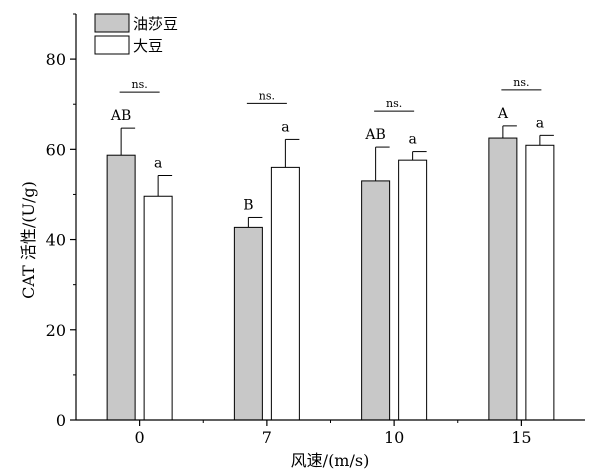 The height and width of the screenshot is (476, 600). Describe the element at coordinates (140, 437) in the screenshot. I see `x-tick-label: 0` at that location.